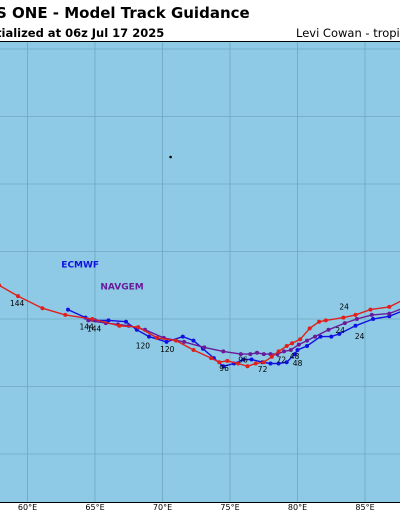 The height and width of the screenshot is (516, 400). Describe the element at coordinates (27, 507) in the screenshot. I see `lon-tick-label: 60°E` at that location.